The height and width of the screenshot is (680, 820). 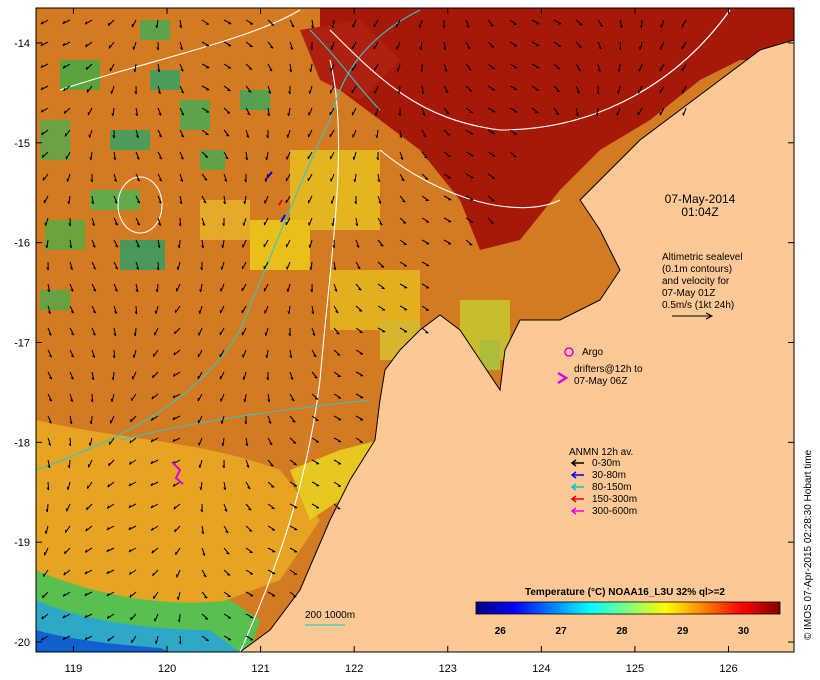 I want to click on anmn-legend-item: 0-30m, so click(x=595, y=463).